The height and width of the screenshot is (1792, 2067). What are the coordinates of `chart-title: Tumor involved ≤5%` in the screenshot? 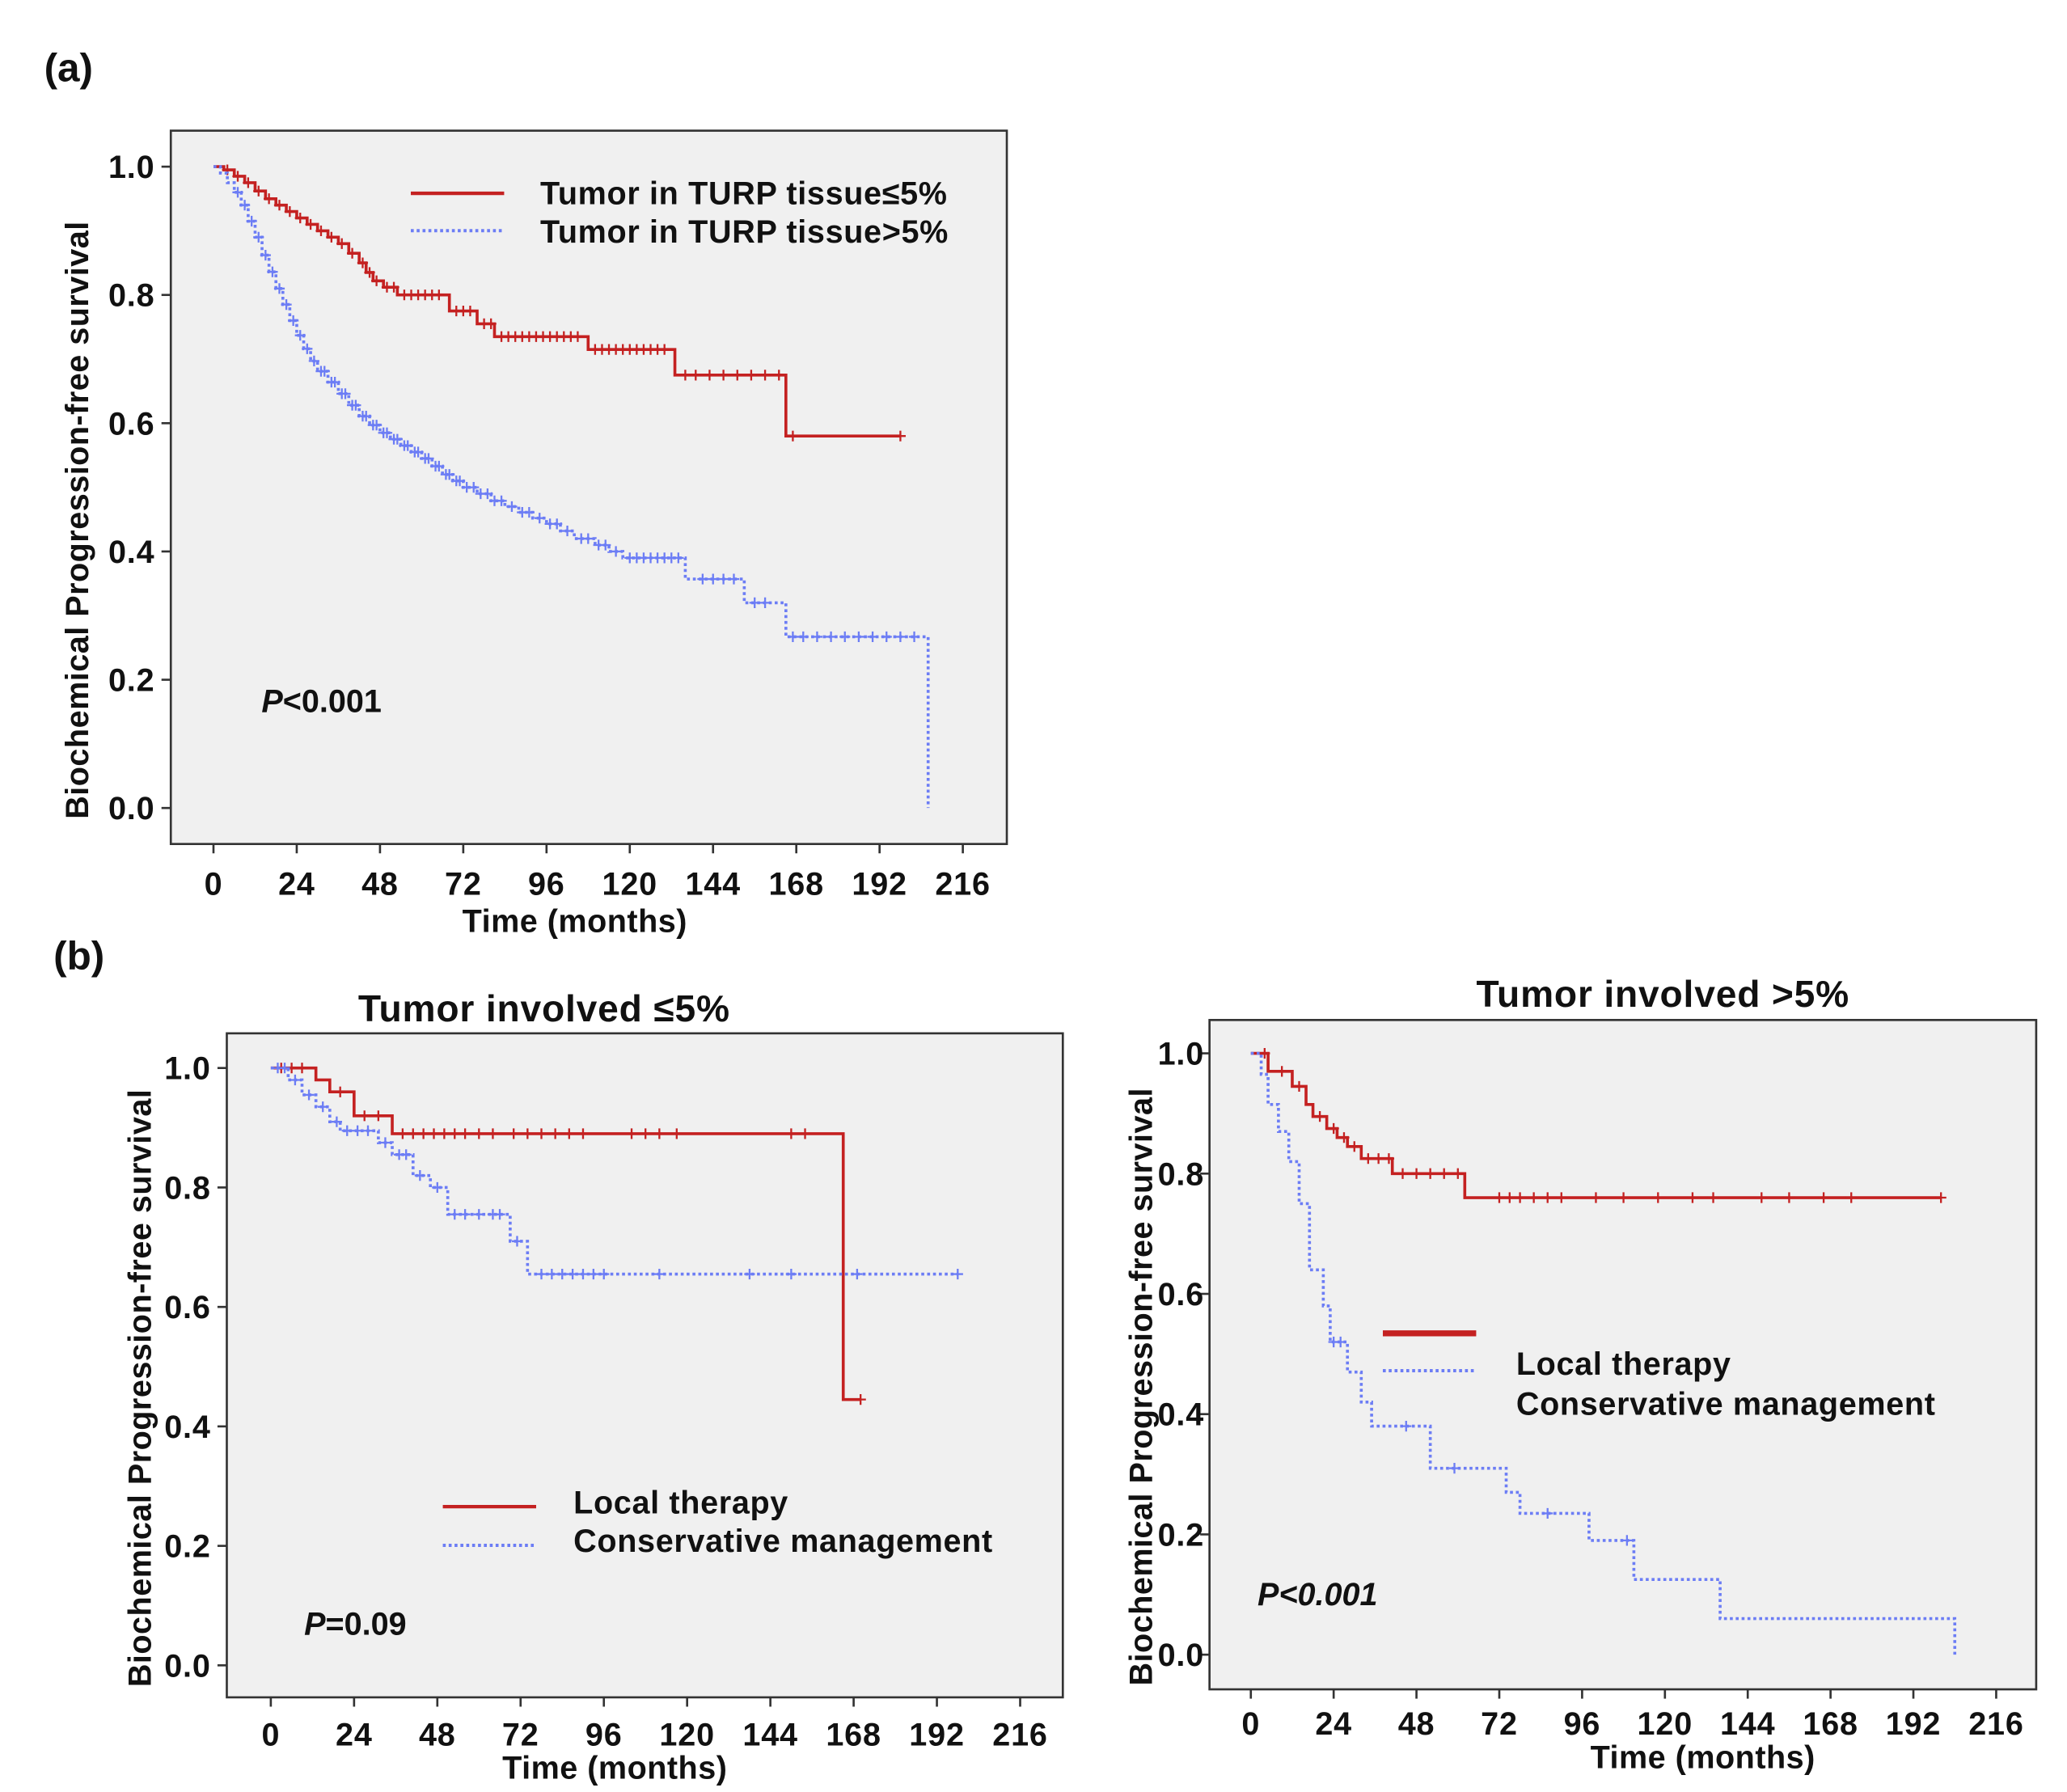 It's located at (544, 1008).